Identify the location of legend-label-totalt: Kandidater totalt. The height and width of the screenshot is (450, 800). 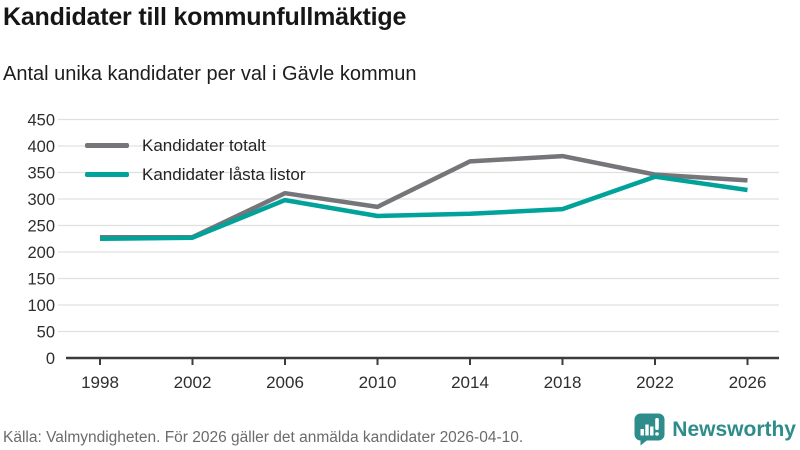
(204, 145).